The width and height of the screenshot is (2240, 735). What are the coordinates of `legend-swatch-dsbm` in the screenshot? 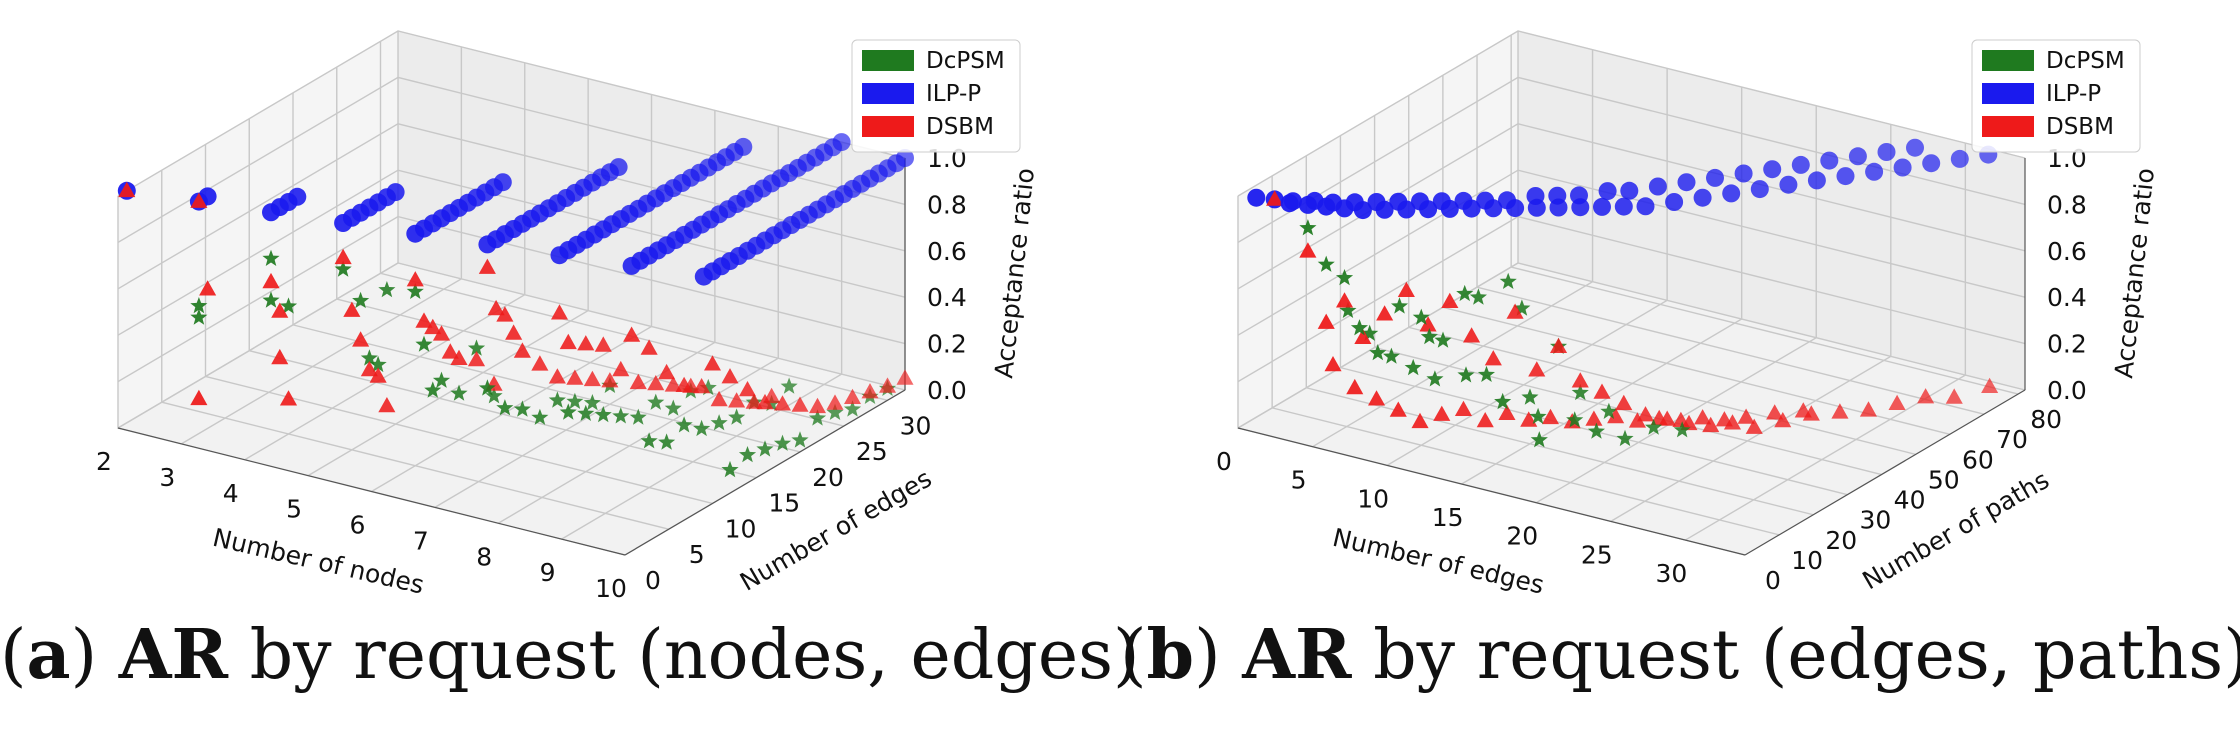 It's located at (2008, 126).